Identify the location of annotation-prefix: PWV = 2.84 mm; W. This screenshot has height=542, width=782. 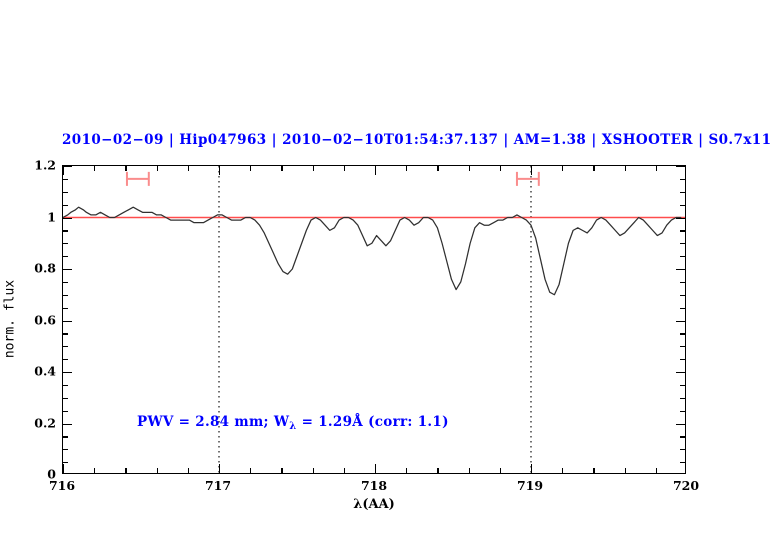
(213, 422).